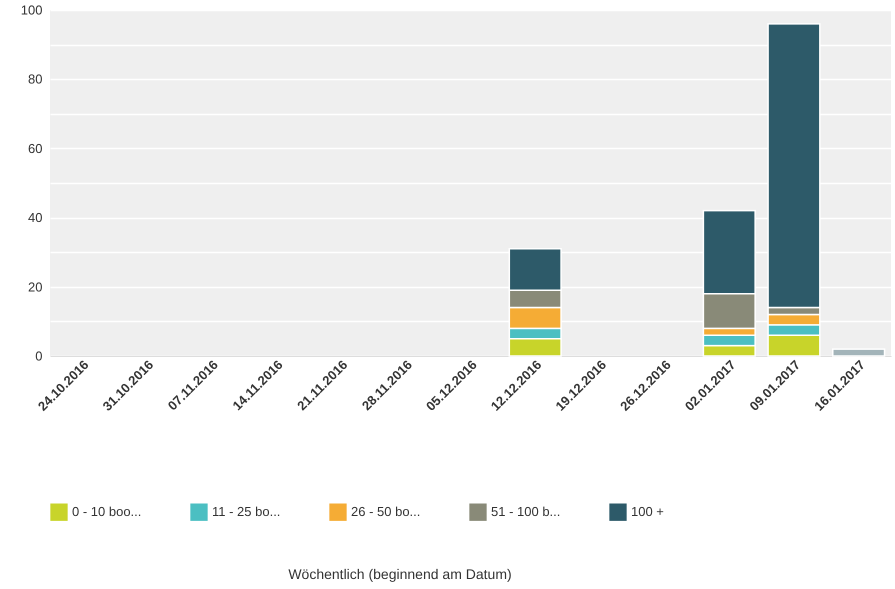 The image size is (895, 589). Describe the element at coordinates (38, 356) in the screenshot. I see `y-tick-label: 0` at that location.